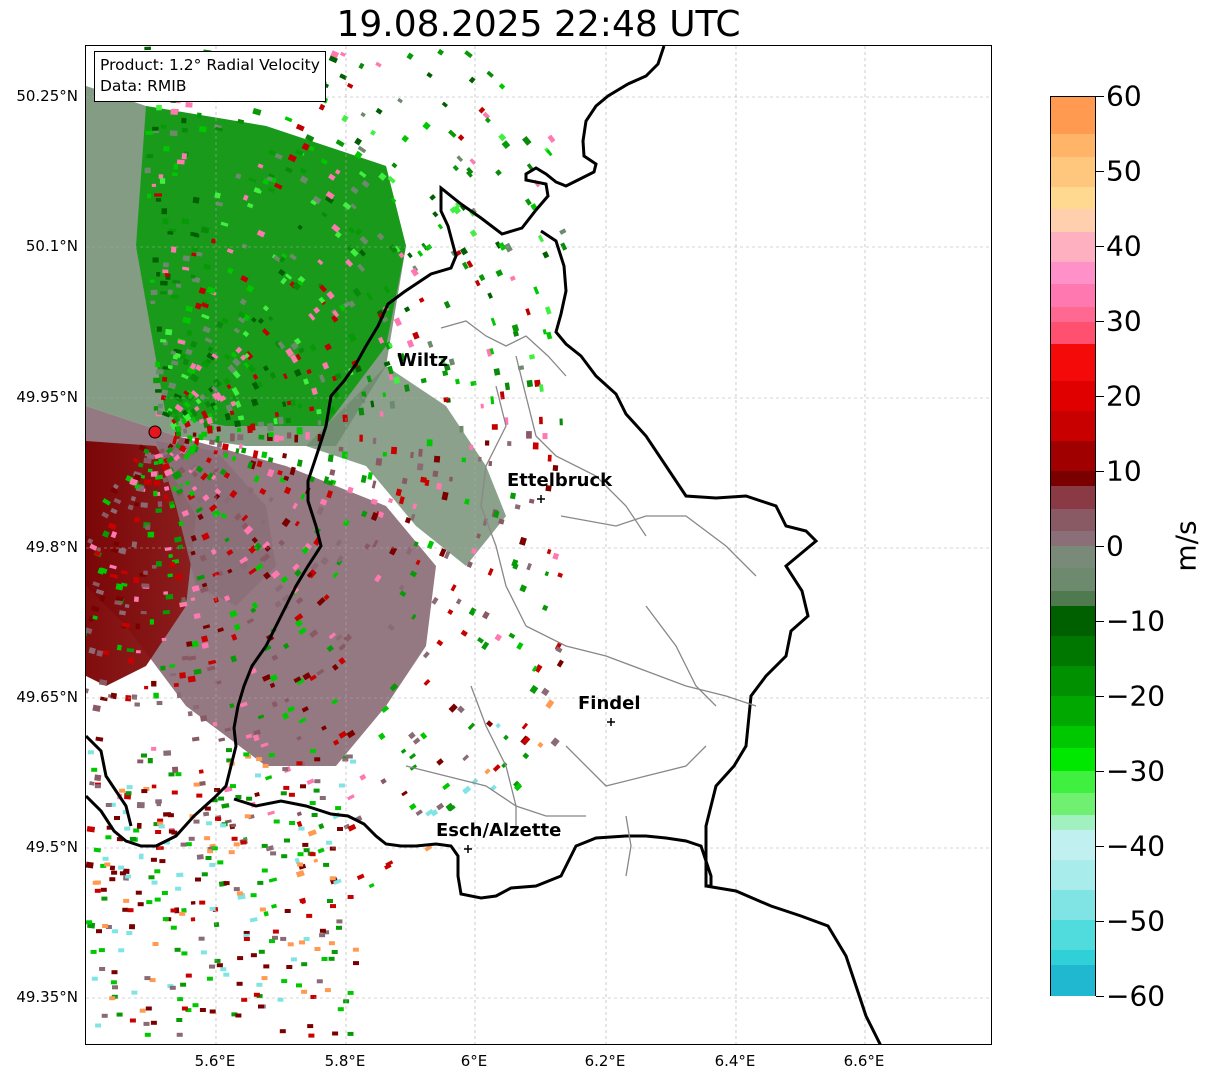  Describe the element at coordinates (51, 547) in the screenshot. I see `lat-tick-label: 49.8°N` at that location.